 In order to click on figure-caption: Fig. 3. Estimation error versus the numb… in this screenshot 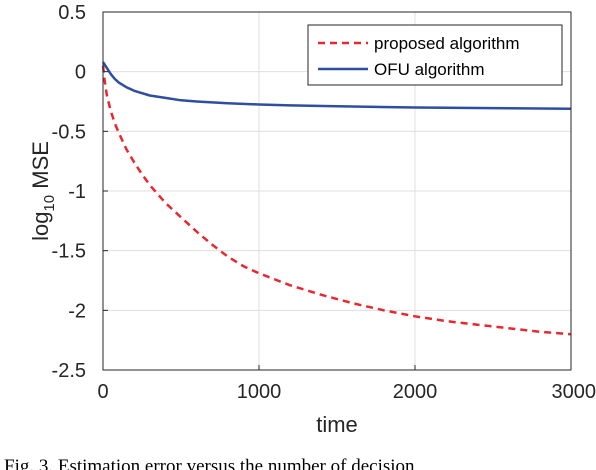, I will do `click(209, 463)`.